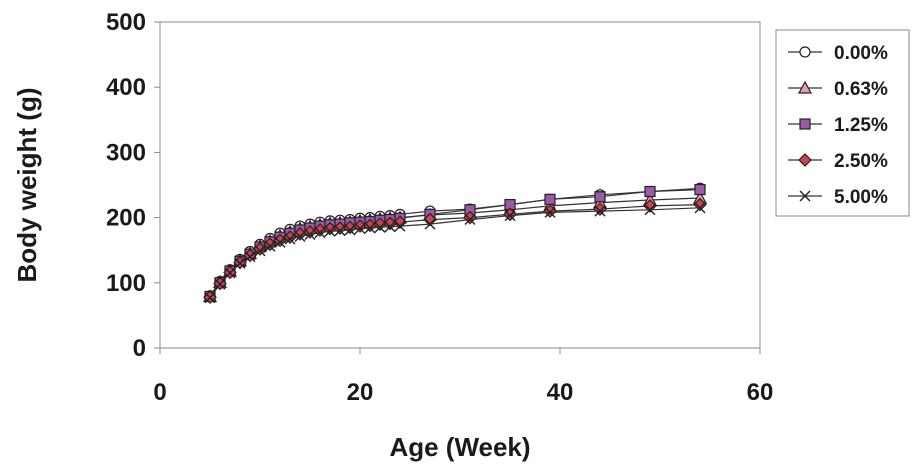 The height and width of the screenshot is (468, 917). Describe the element at coordinates (360, 392) in the screenshot. I see `x-tick-label: 20` at that location.